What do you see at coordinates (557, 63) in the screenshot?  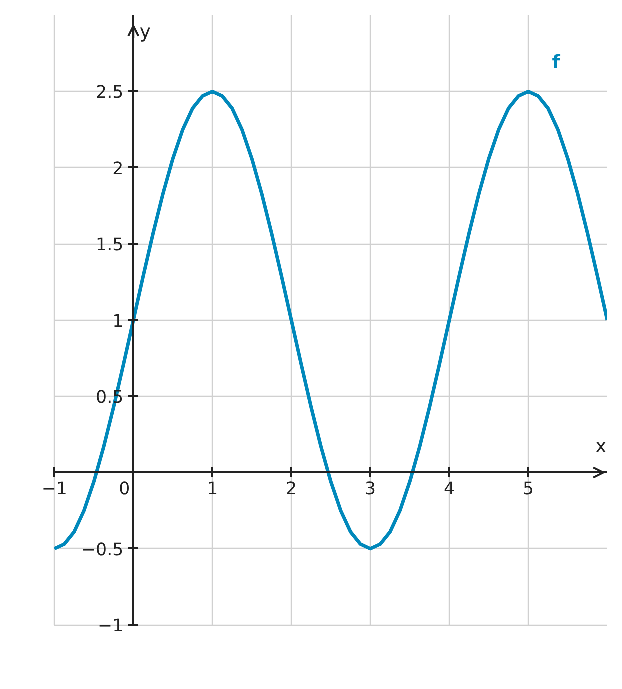 I see `series-label: f` at bounding box center [557, 63].